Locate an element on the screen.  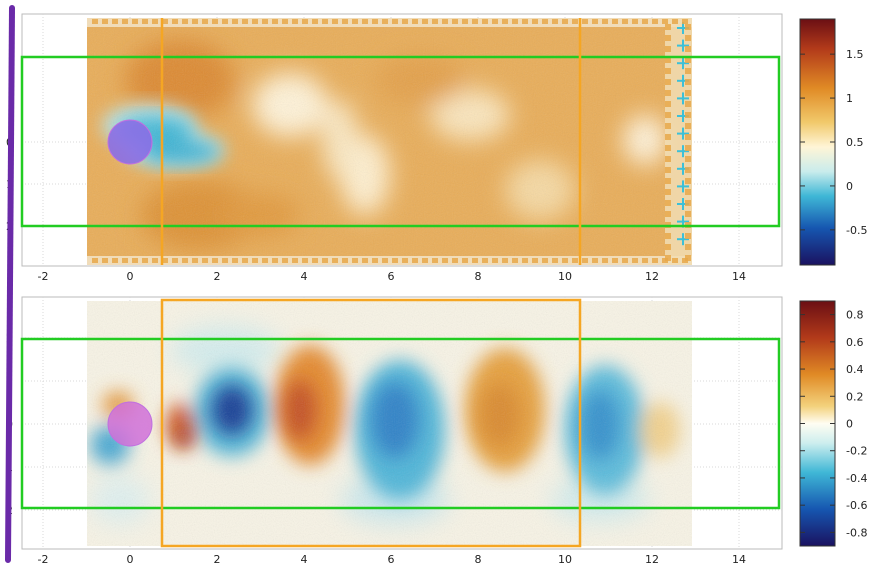
x-tick-label: 0 is located at coordinates (130, 559).